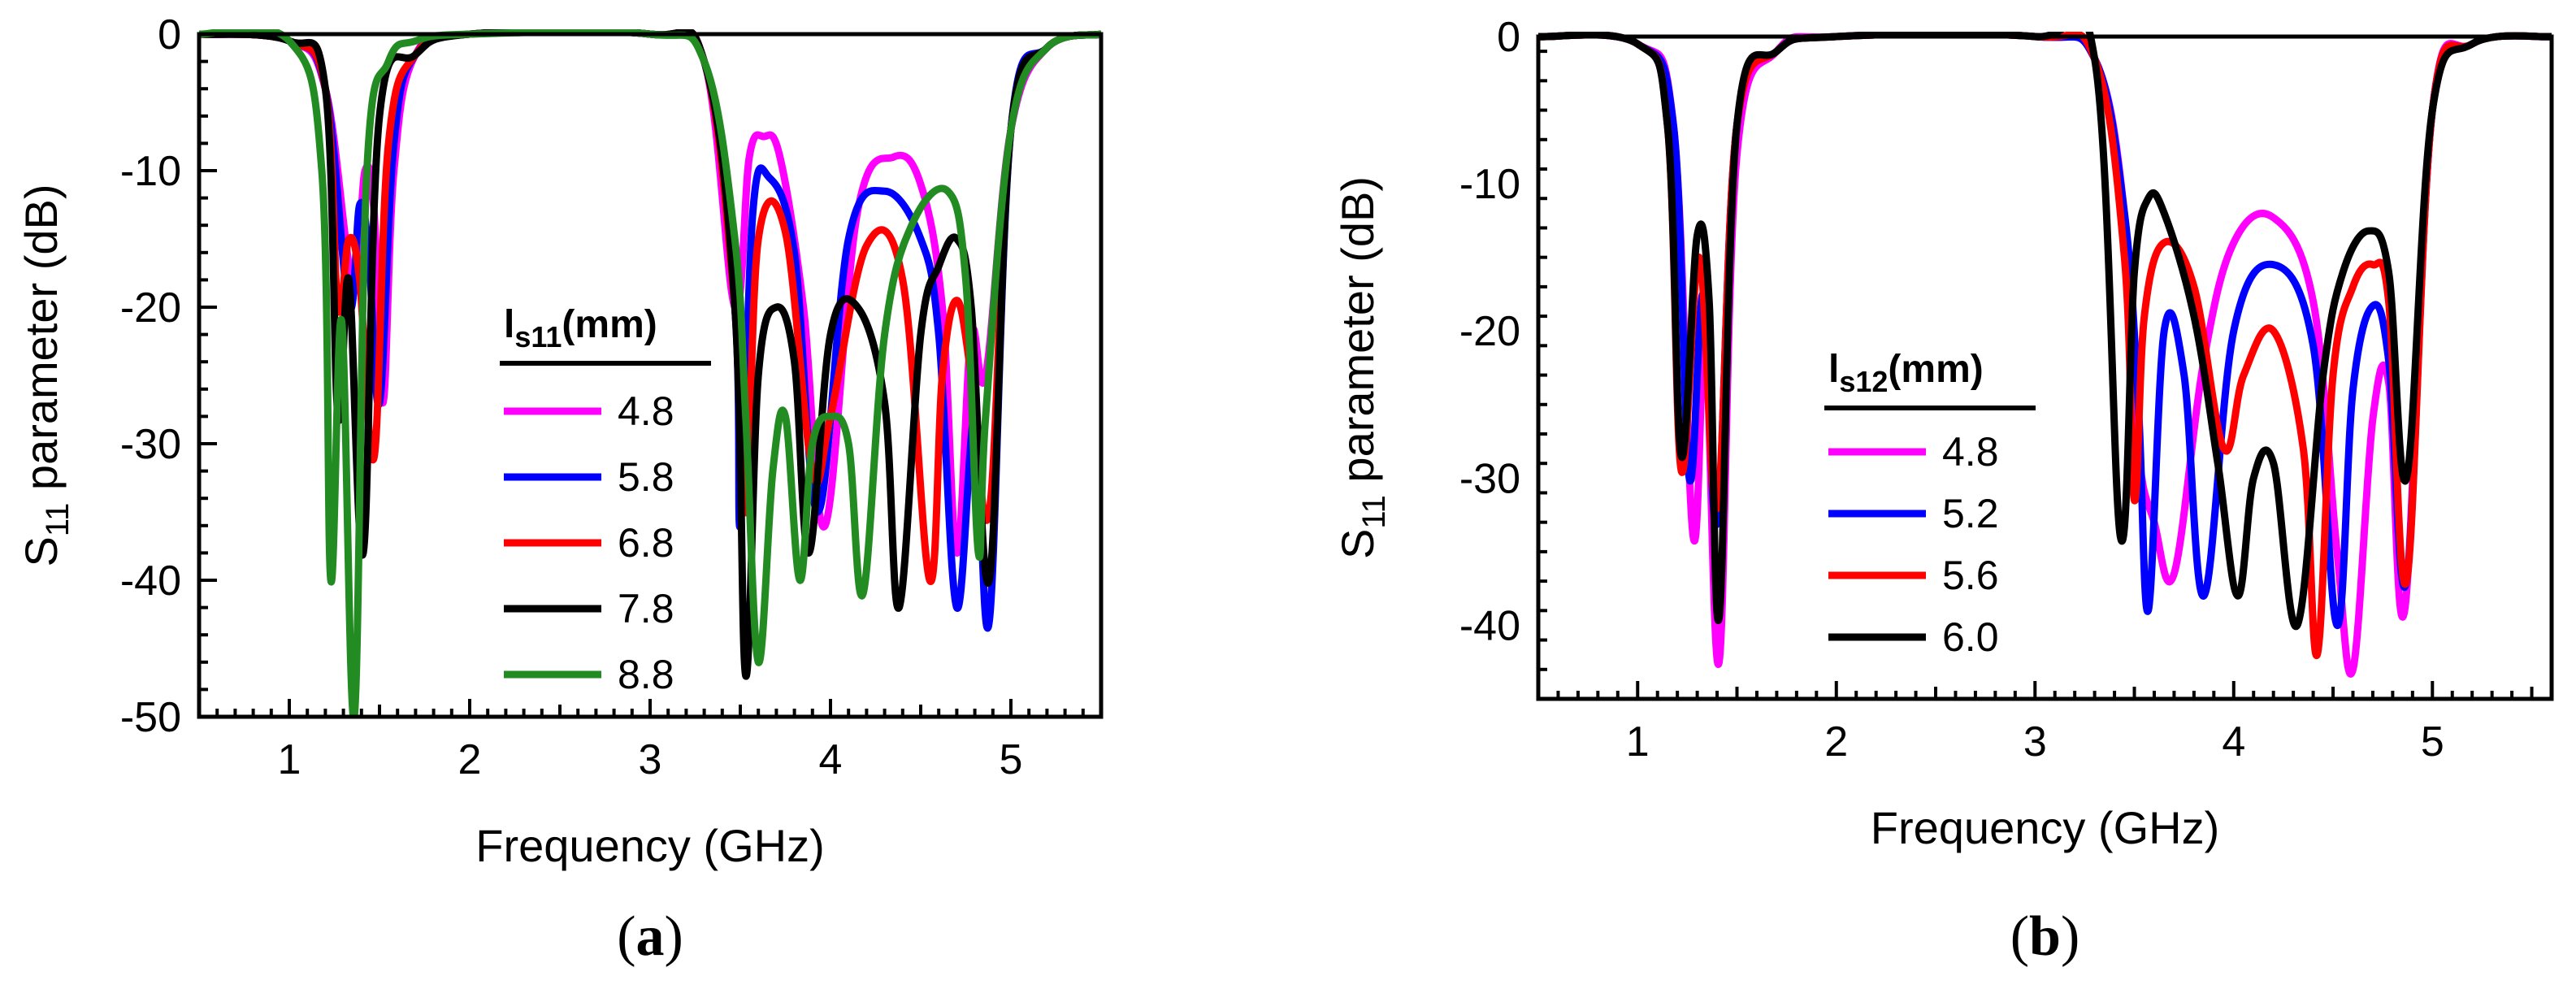 This screenshot has height=1002, width=2576. Describe the element at coordinates (1508, 37) in the screenshot. I see `panel-b-y-tick-label: 0` at that location.